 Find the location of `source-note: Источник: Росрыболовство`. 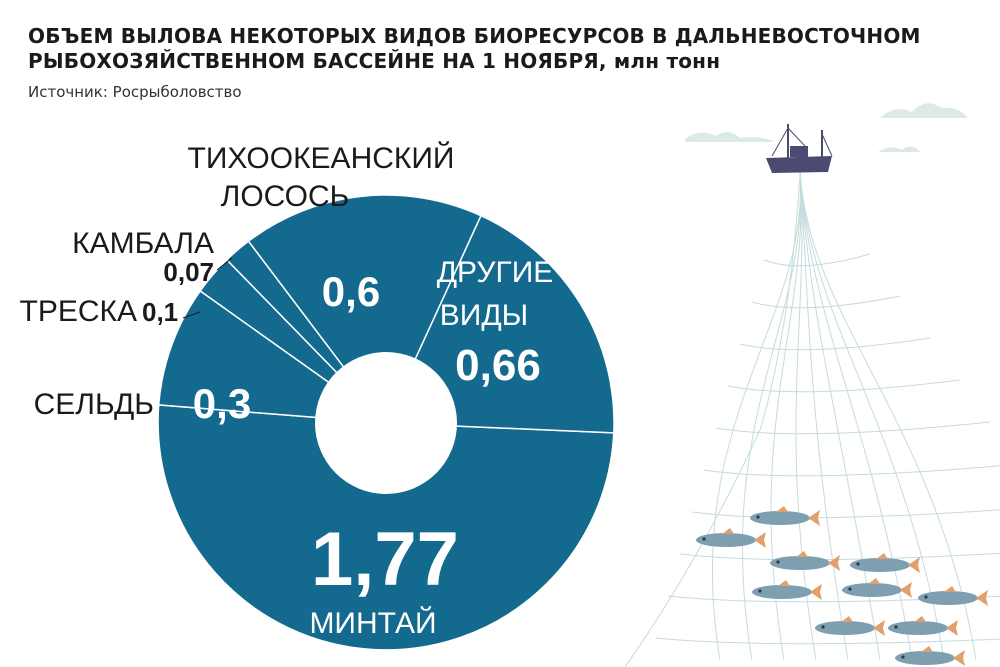

source-note: Источник: Росрыболовство is located at coordinates (135, 92).